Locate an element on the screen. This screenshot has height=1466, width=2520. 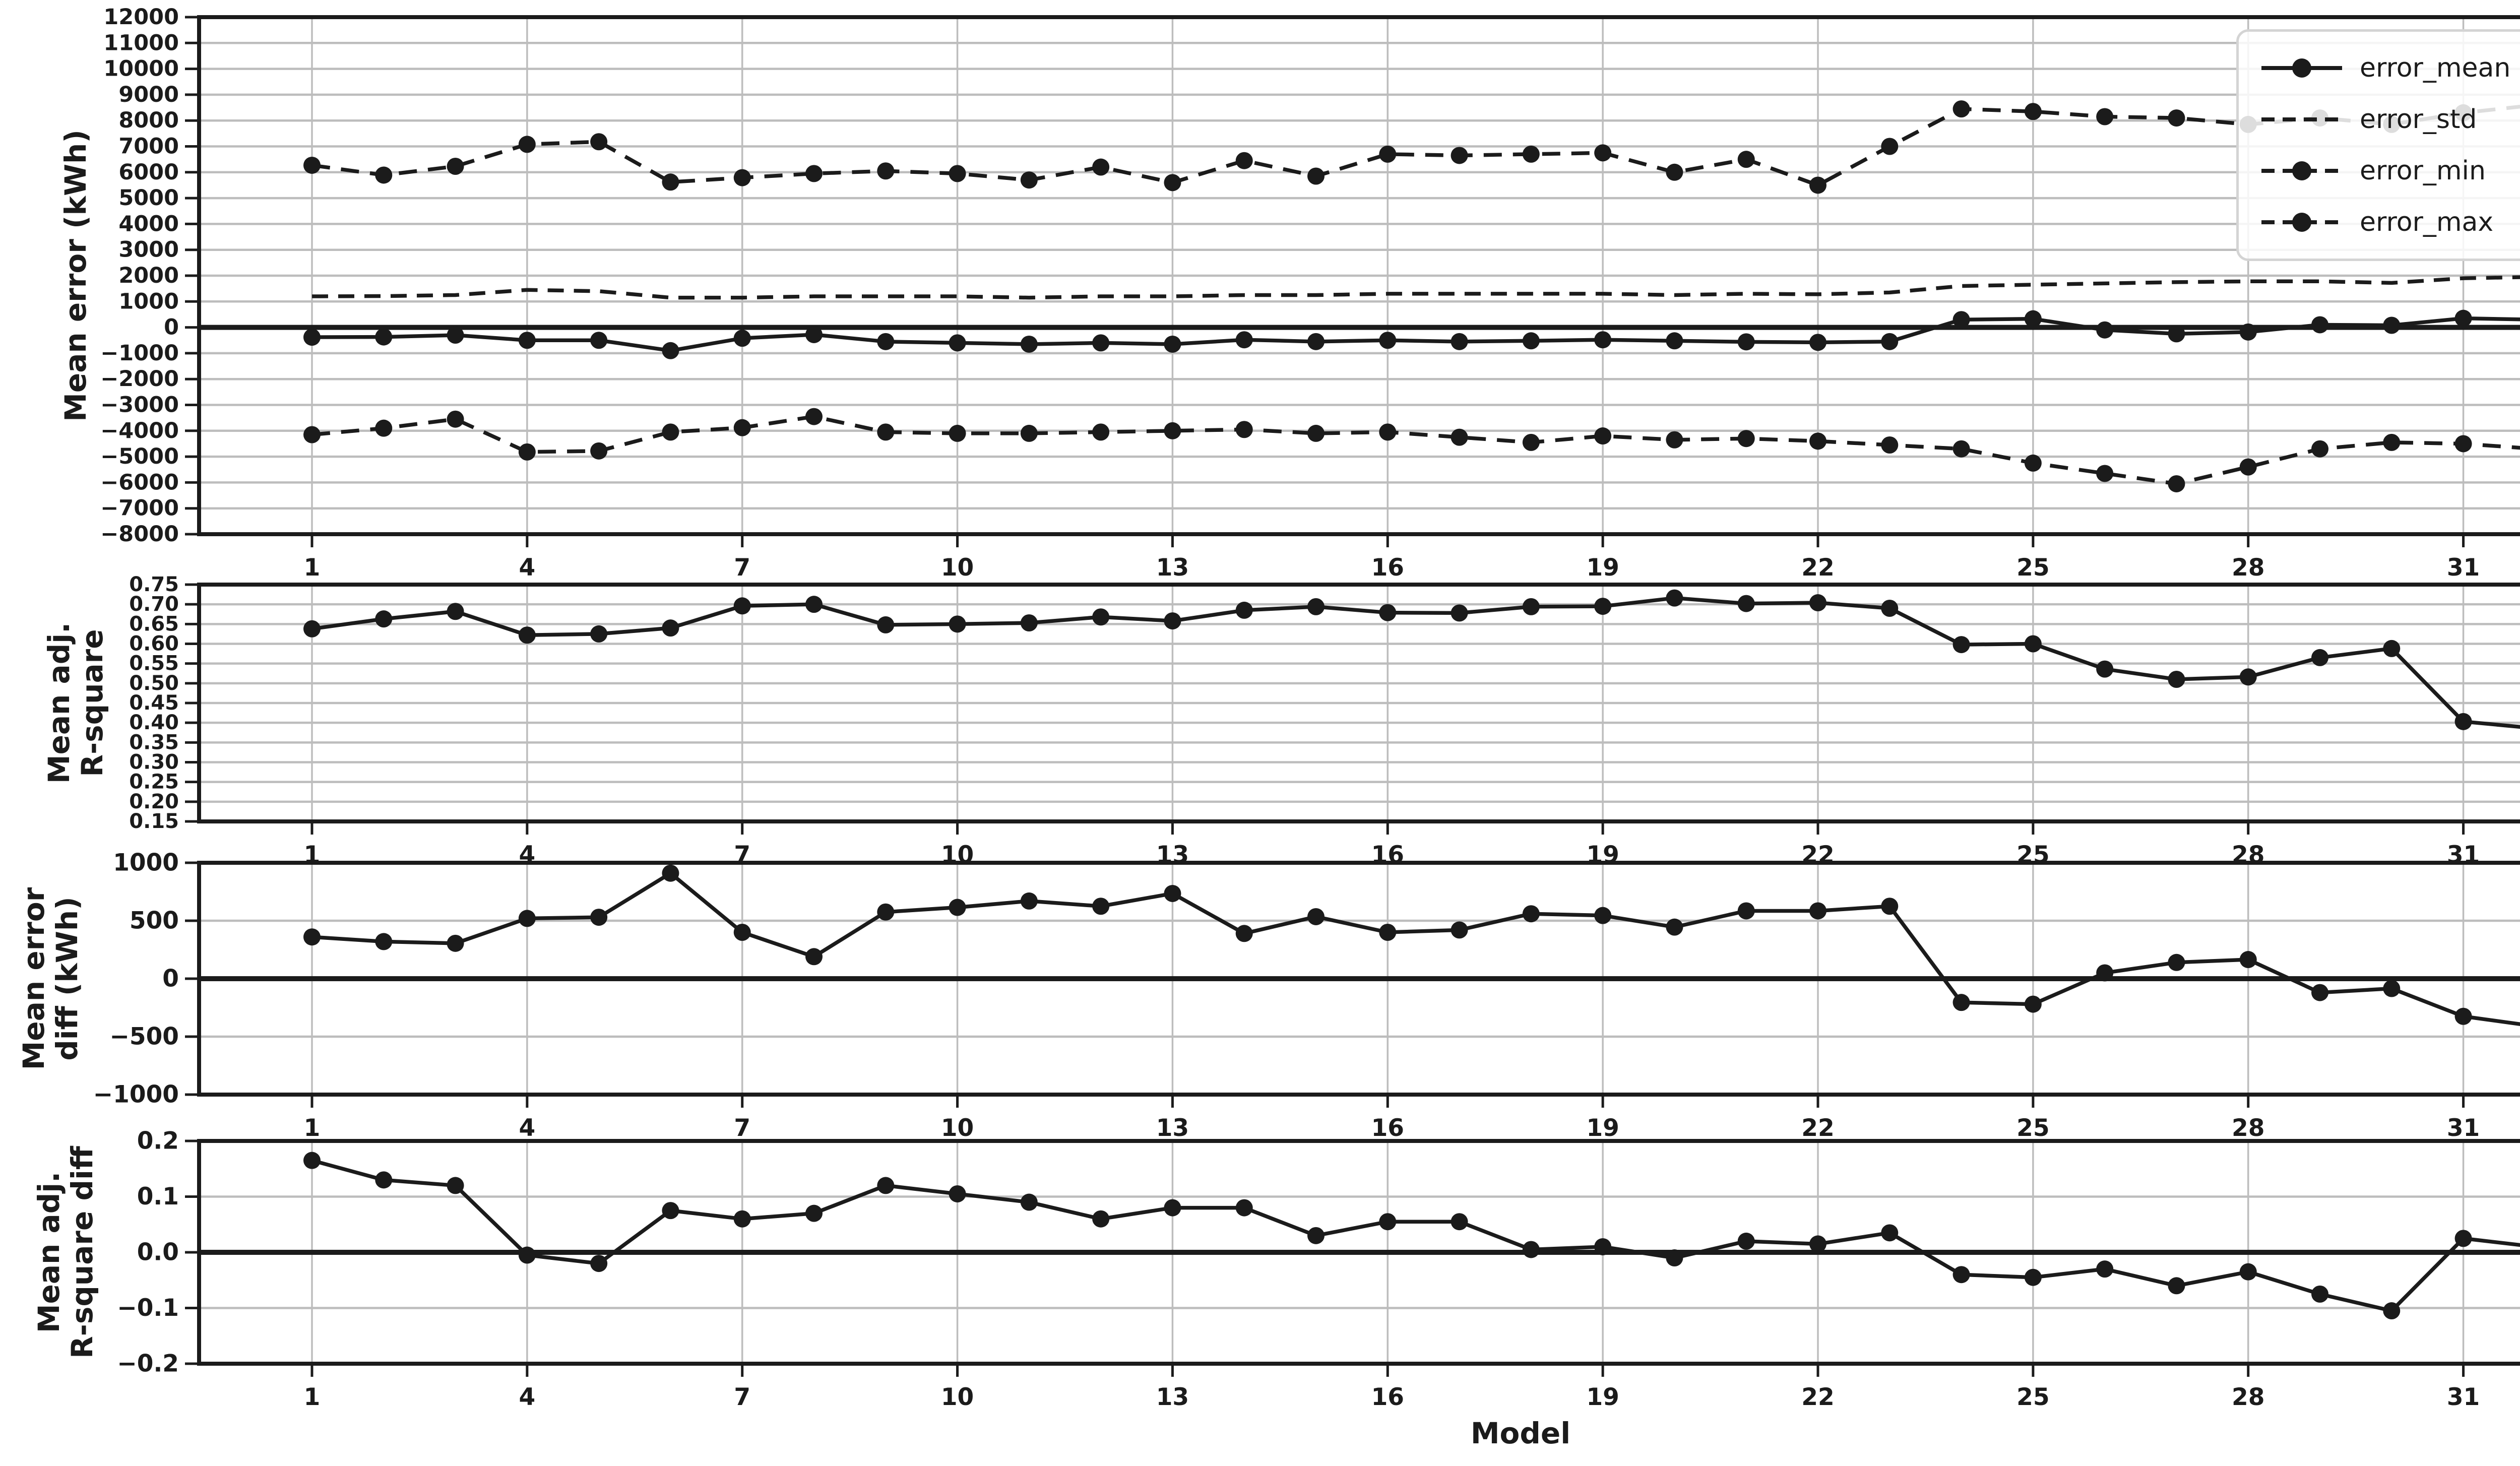
legend-label: error_max is located at coordinates (2427, 222).